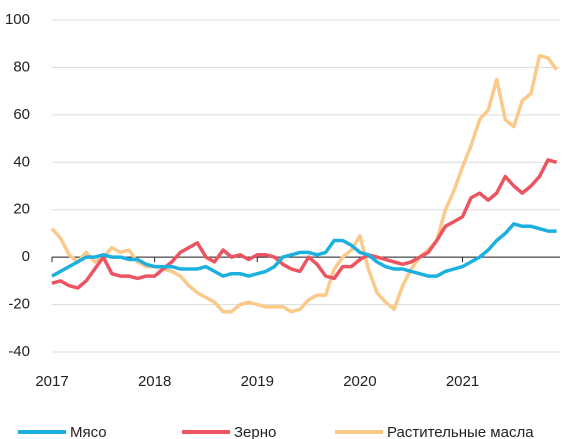  Describe the element at coordinates (19, 304) in the screenshot. I see `y-tick-label: -20` at that location.